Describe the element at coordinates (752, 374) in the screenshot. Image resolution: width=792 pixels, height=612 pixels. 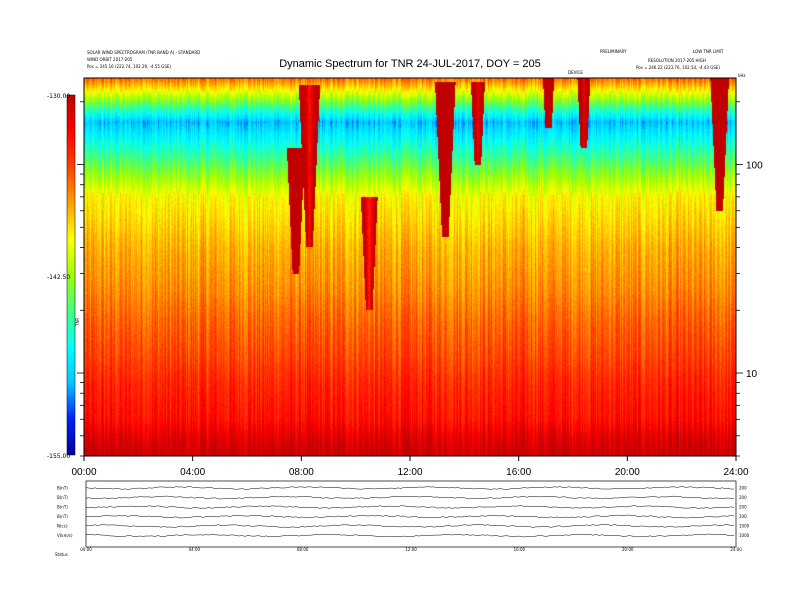
I see `y-tick-label: 10` at that location.